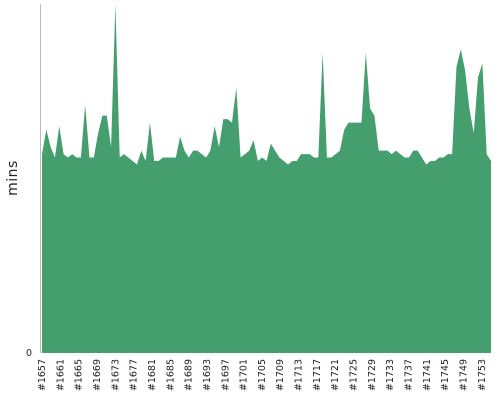  What do you see at coordinates (280, 375) in the screenshot?
I see `x-tick-label: #1709` at bounding box center [280, 375].